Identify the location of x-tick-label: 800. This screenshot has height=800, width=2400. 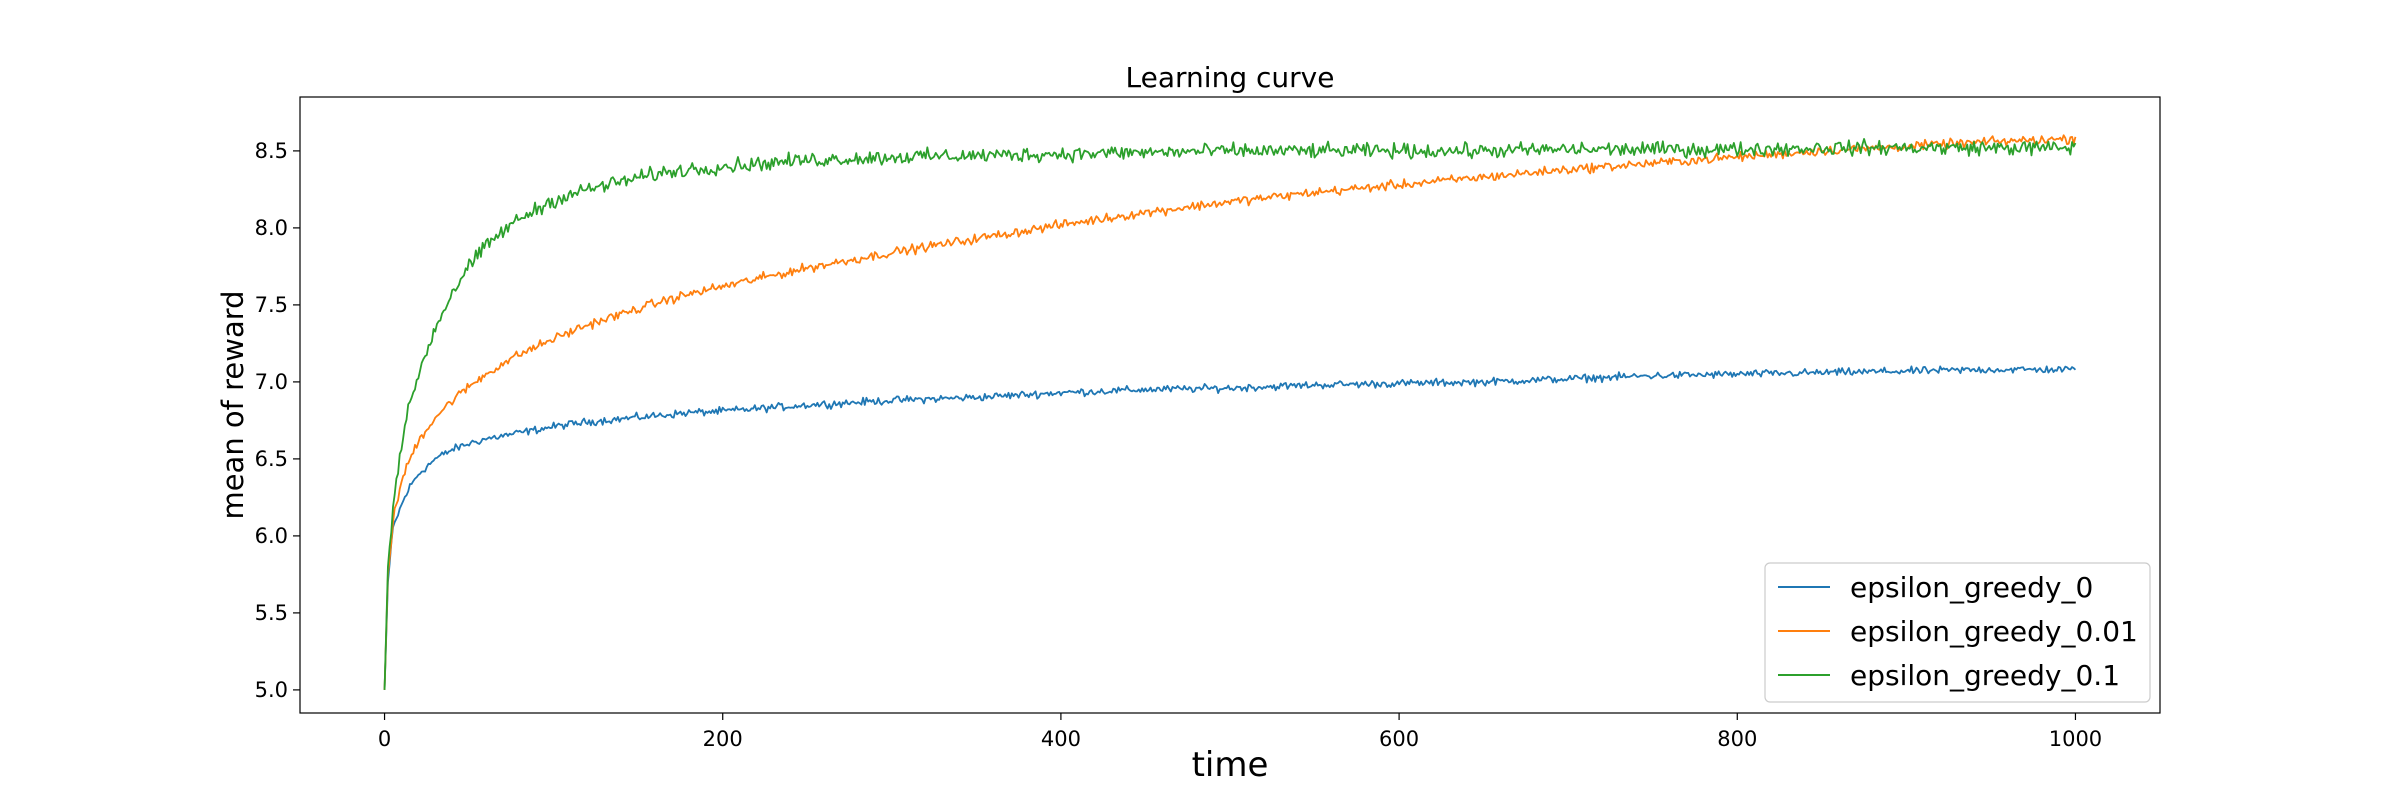
(1737, 739).